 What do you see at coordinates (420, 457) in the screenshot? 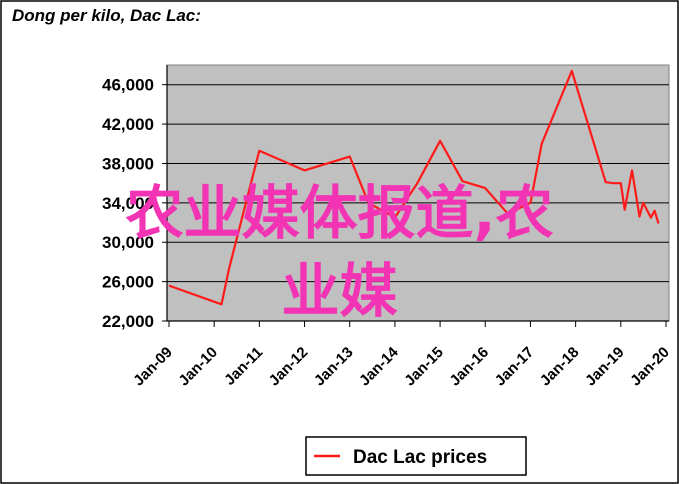
I see `legend-label: Dac Lac prices` at bounding box center [420, 457].